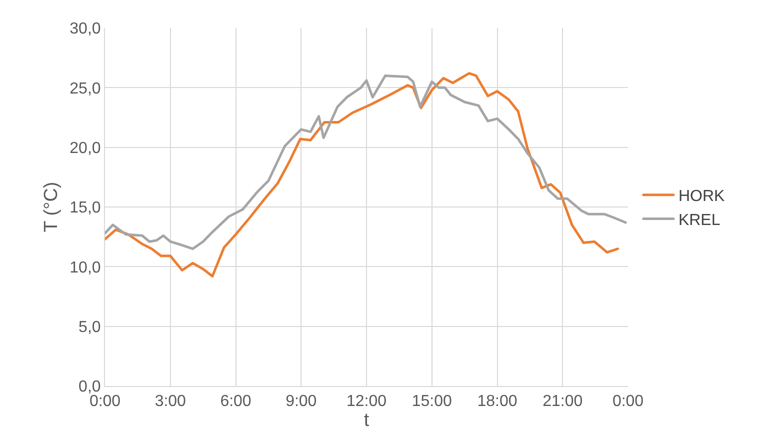  I want to click on legend-label: HORK, so click(702, 197).